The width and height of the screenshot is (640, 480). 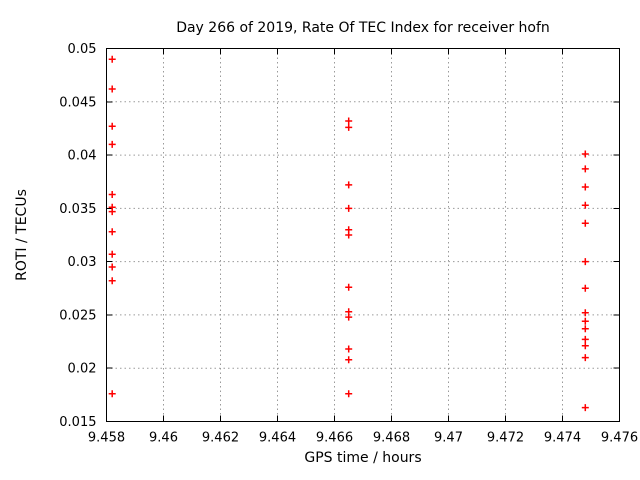 What do you see at coordinates (619, 438) in the screenshot?
I see `x-tick-label: 9.476` at bounding box center [619, 438].